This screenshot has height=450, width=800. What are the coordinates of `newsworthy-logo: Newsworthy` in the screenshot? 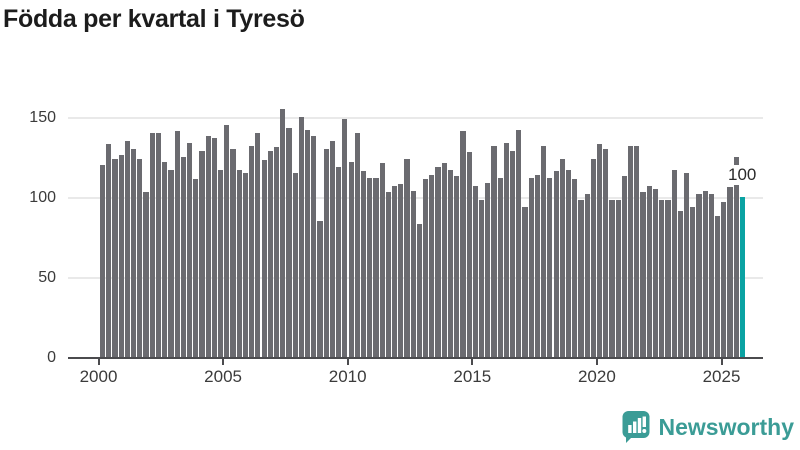 It's located at (707, 427).